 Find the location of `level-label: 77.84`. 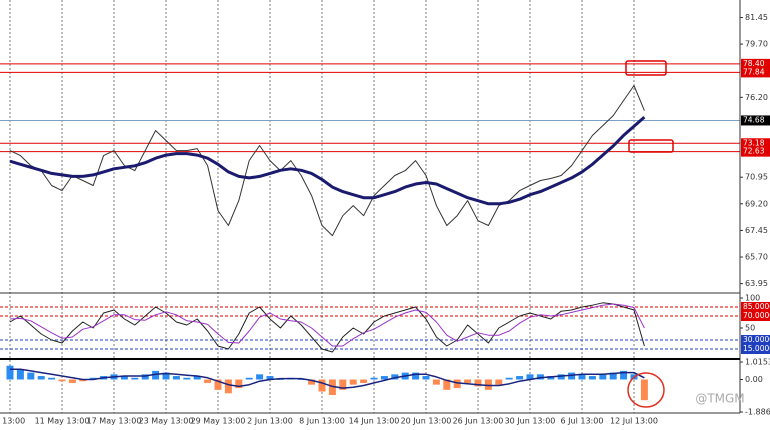

level-label: 77.84 is located at coordinates (754, 71).